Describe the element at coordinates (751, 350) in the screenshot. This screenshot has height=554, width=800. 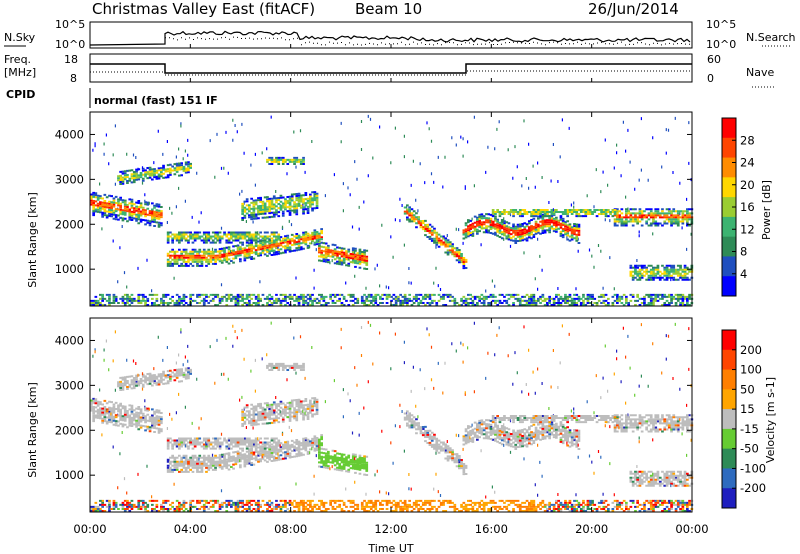
I see `colorbar-tick-label: 200` at that location.